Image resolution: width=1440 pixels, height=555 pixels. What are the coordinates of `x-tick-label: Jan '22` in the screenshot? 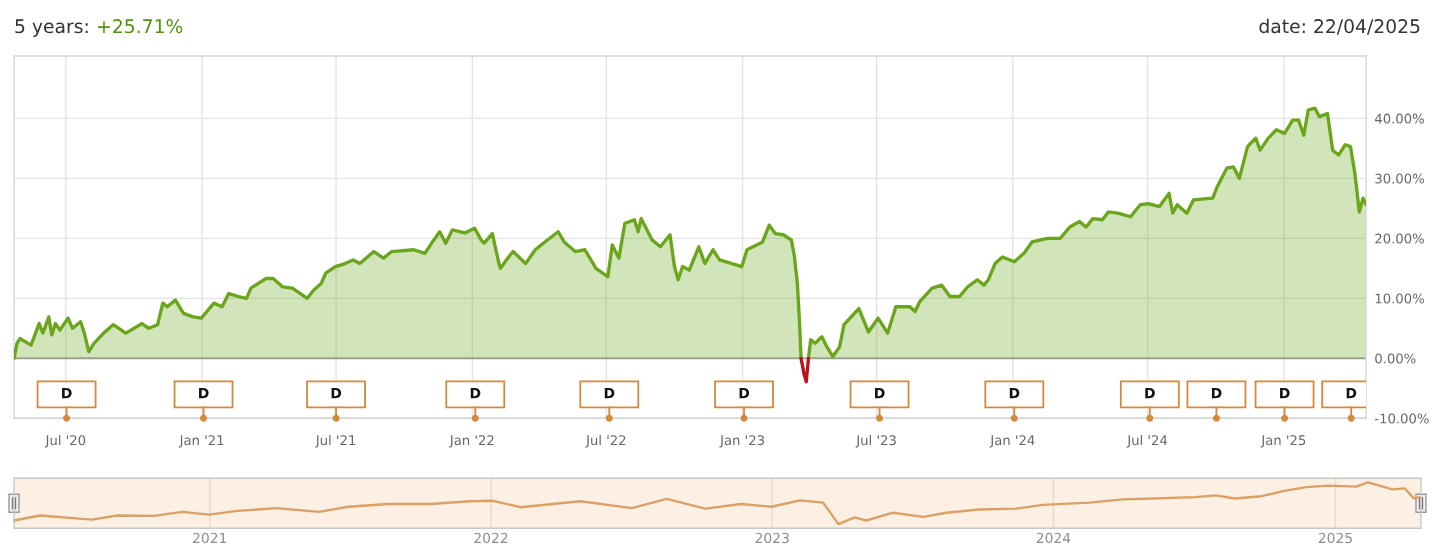 It's located at (471, 441).